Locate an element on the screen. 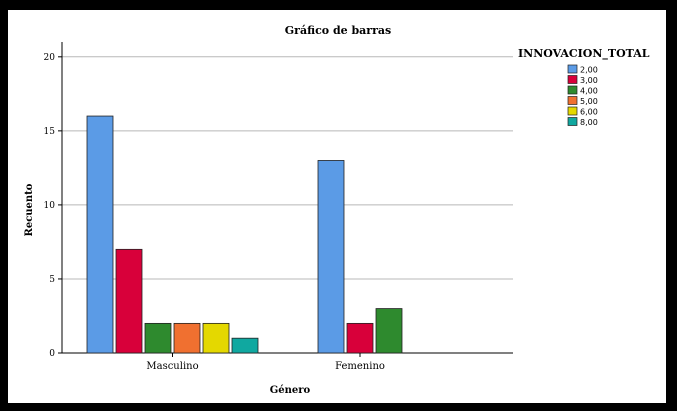 This screenshot has width=677, height=411. chart-title: Gráfico de barras is located at coordinates (338, 30).